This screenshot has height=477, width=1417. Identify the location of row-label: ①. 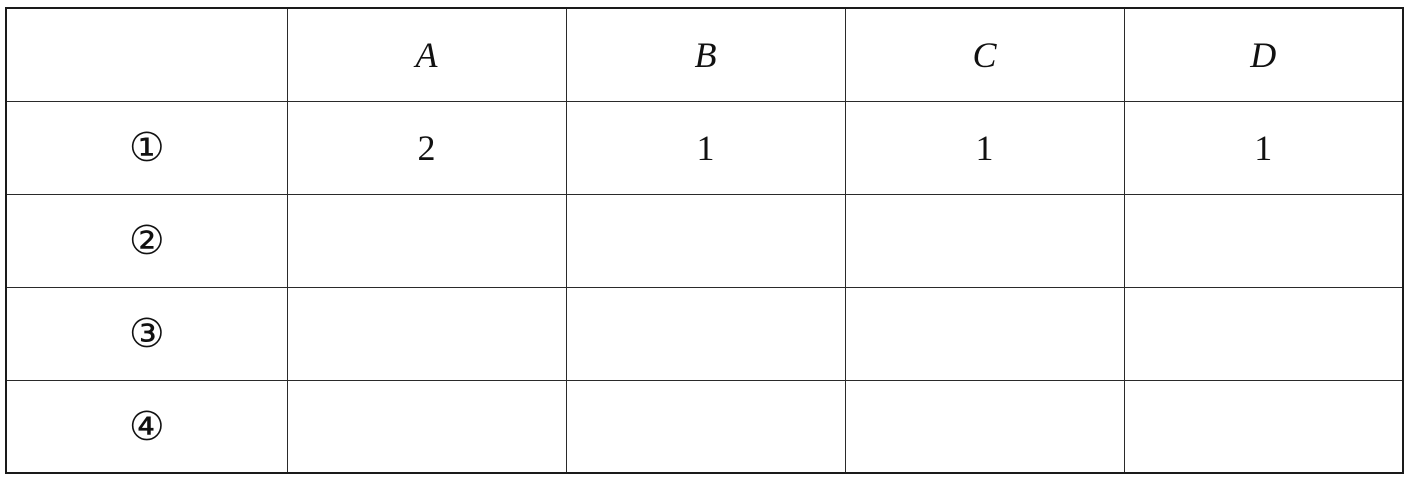
(146, 147).